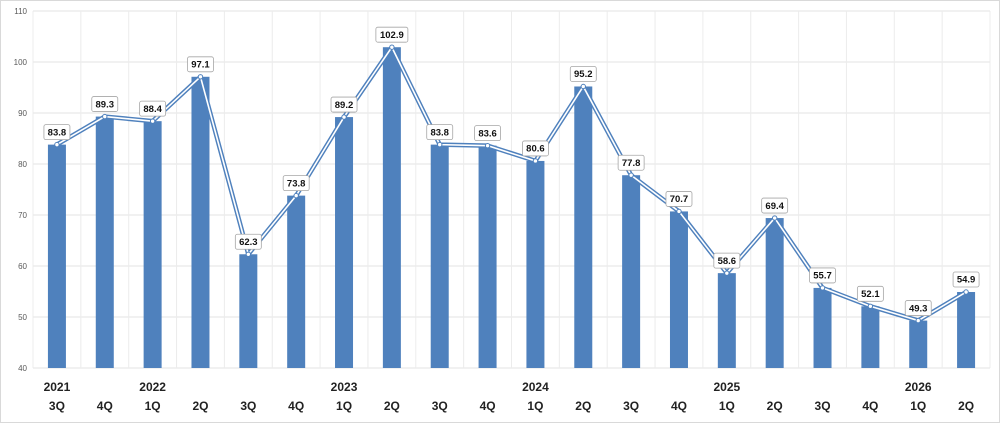 The height and width of the screenshot is (423, 1000). I want to click on data-label-group: 88.4, so click(153, 108).